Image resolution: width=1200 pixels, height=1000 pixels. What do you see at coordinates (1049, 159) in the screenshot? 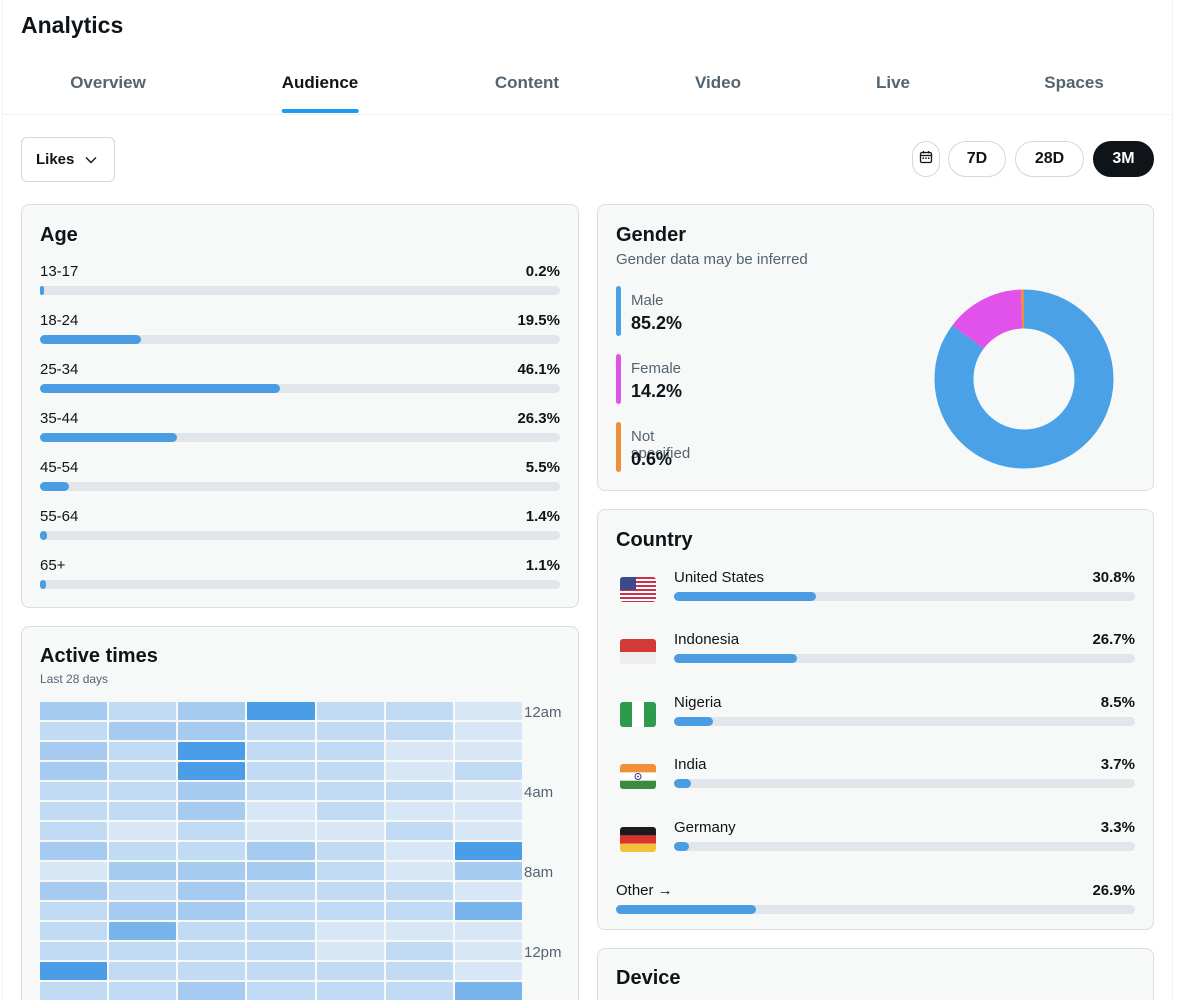
I see `range-28d-button: 28D` at bounding box center [1049, 159].